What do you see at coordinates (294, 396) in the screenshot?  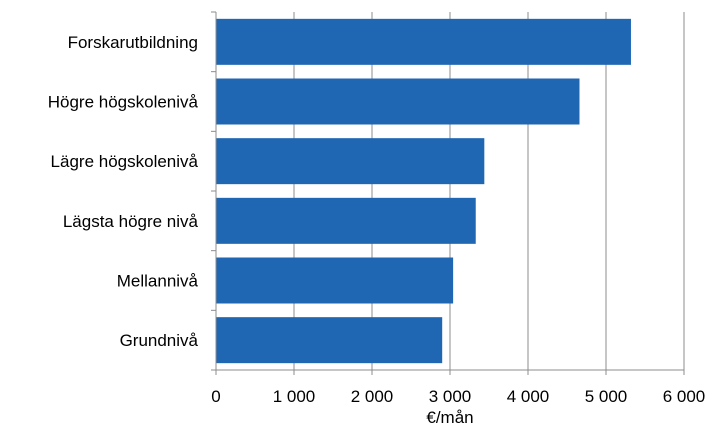 I see `x-tick-label: 1 000` at bounding box center [294, 396].